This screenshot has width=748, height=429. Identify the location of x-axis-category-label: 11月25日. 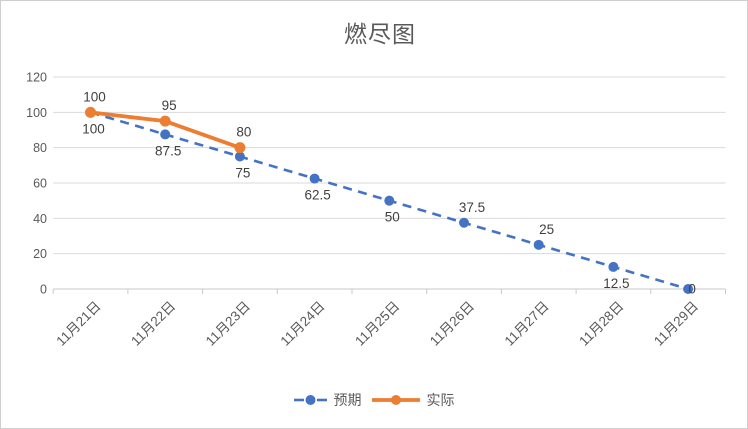
(377, 324).